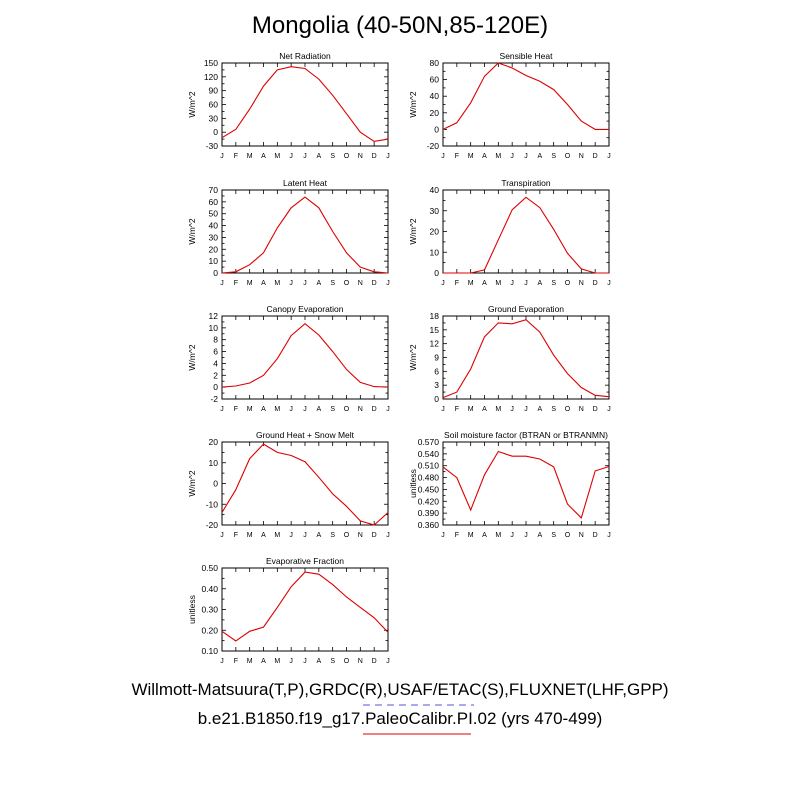 This screenshot has width=800, height=800. I want to click on y-tick-label: 70, so click(214, 190).